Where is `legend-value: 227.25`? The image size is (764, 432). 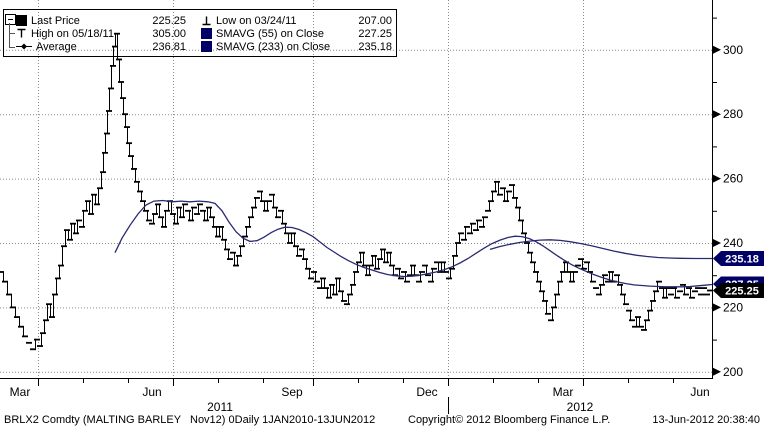
legend-value: 227.25 is located at coordinates (375, 33).